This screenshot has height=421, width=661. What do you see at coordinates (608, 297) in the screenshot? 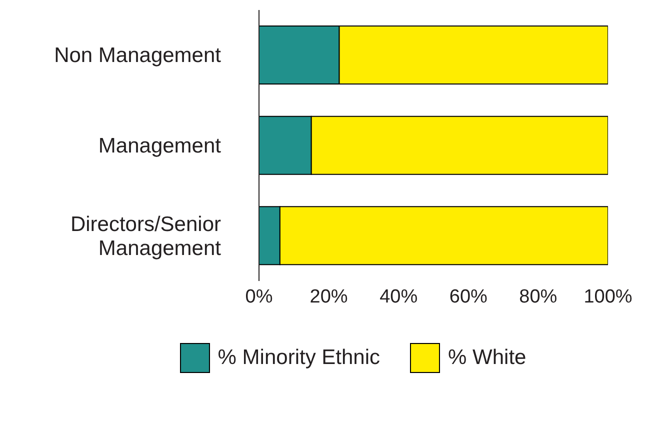
I see `x-tick-label: 100%` at bounding box center [608, 297].